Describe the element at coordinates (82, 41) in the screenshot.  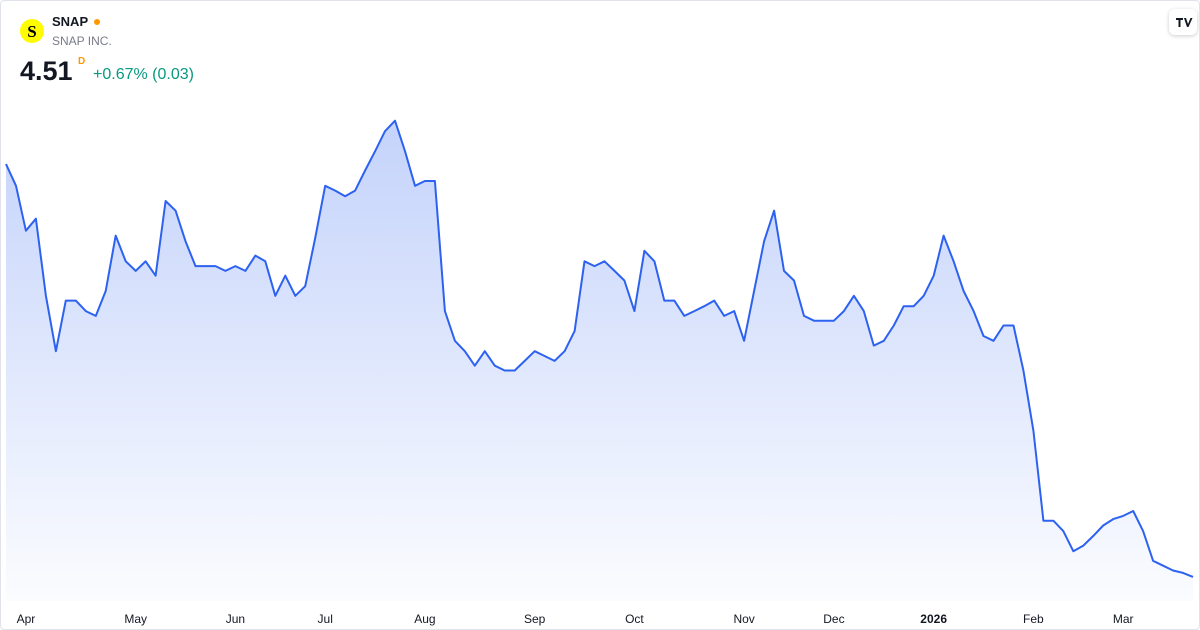
I see `company: SNAP INC.` at that location.